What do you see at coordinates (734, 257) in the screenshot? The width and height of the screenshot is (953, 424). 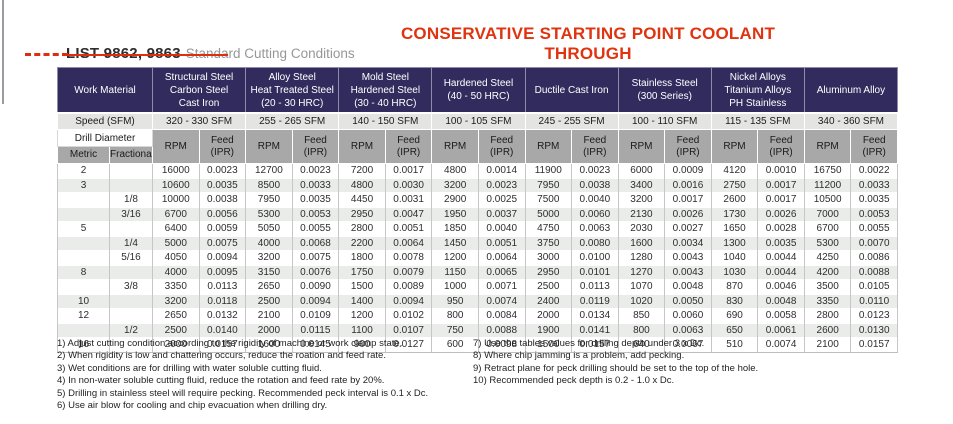 I see `rpm-value-cell: 1040` at bounding box center [734, 257].